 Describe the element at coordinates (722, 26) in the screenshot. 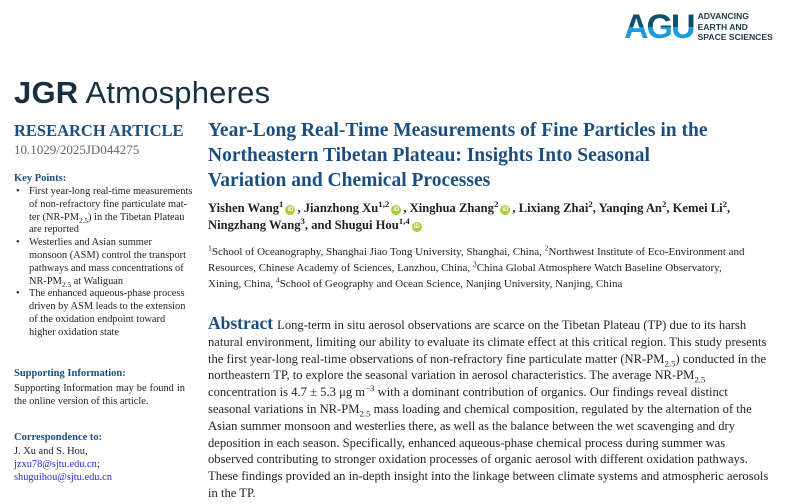

I see `tagline-line: EARTH AND` at that location.